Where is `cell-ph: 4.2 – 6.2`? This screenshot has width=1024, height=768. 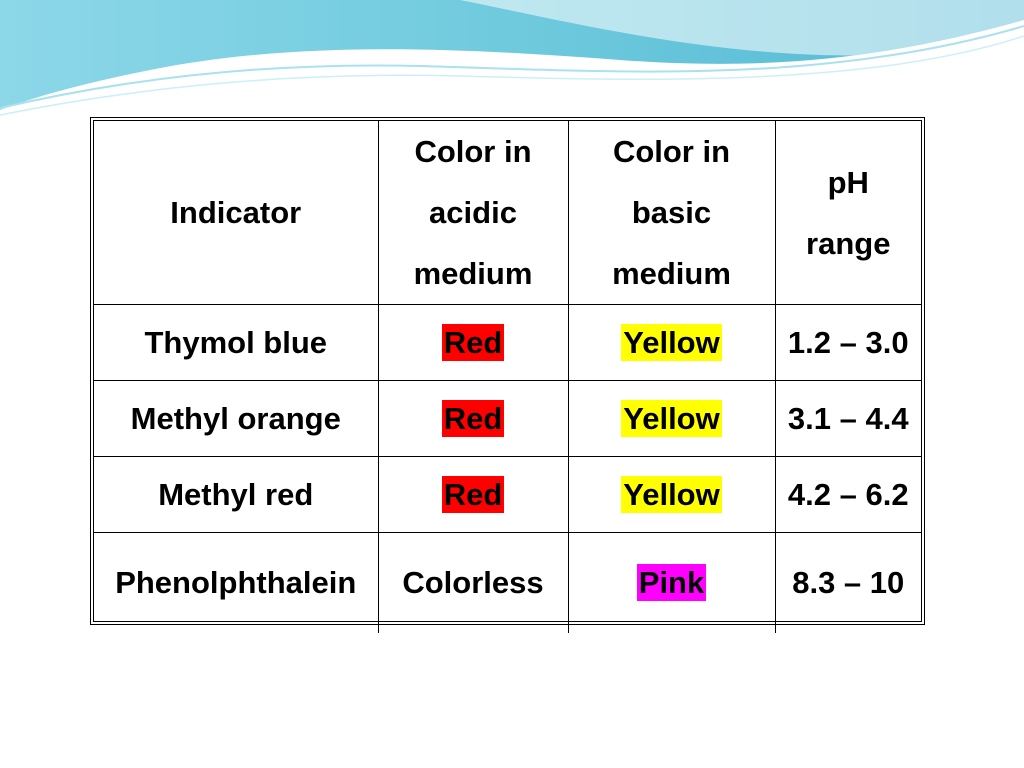 cell-ph: 4.2 – 6.2 is located at coordinates (847, 494).